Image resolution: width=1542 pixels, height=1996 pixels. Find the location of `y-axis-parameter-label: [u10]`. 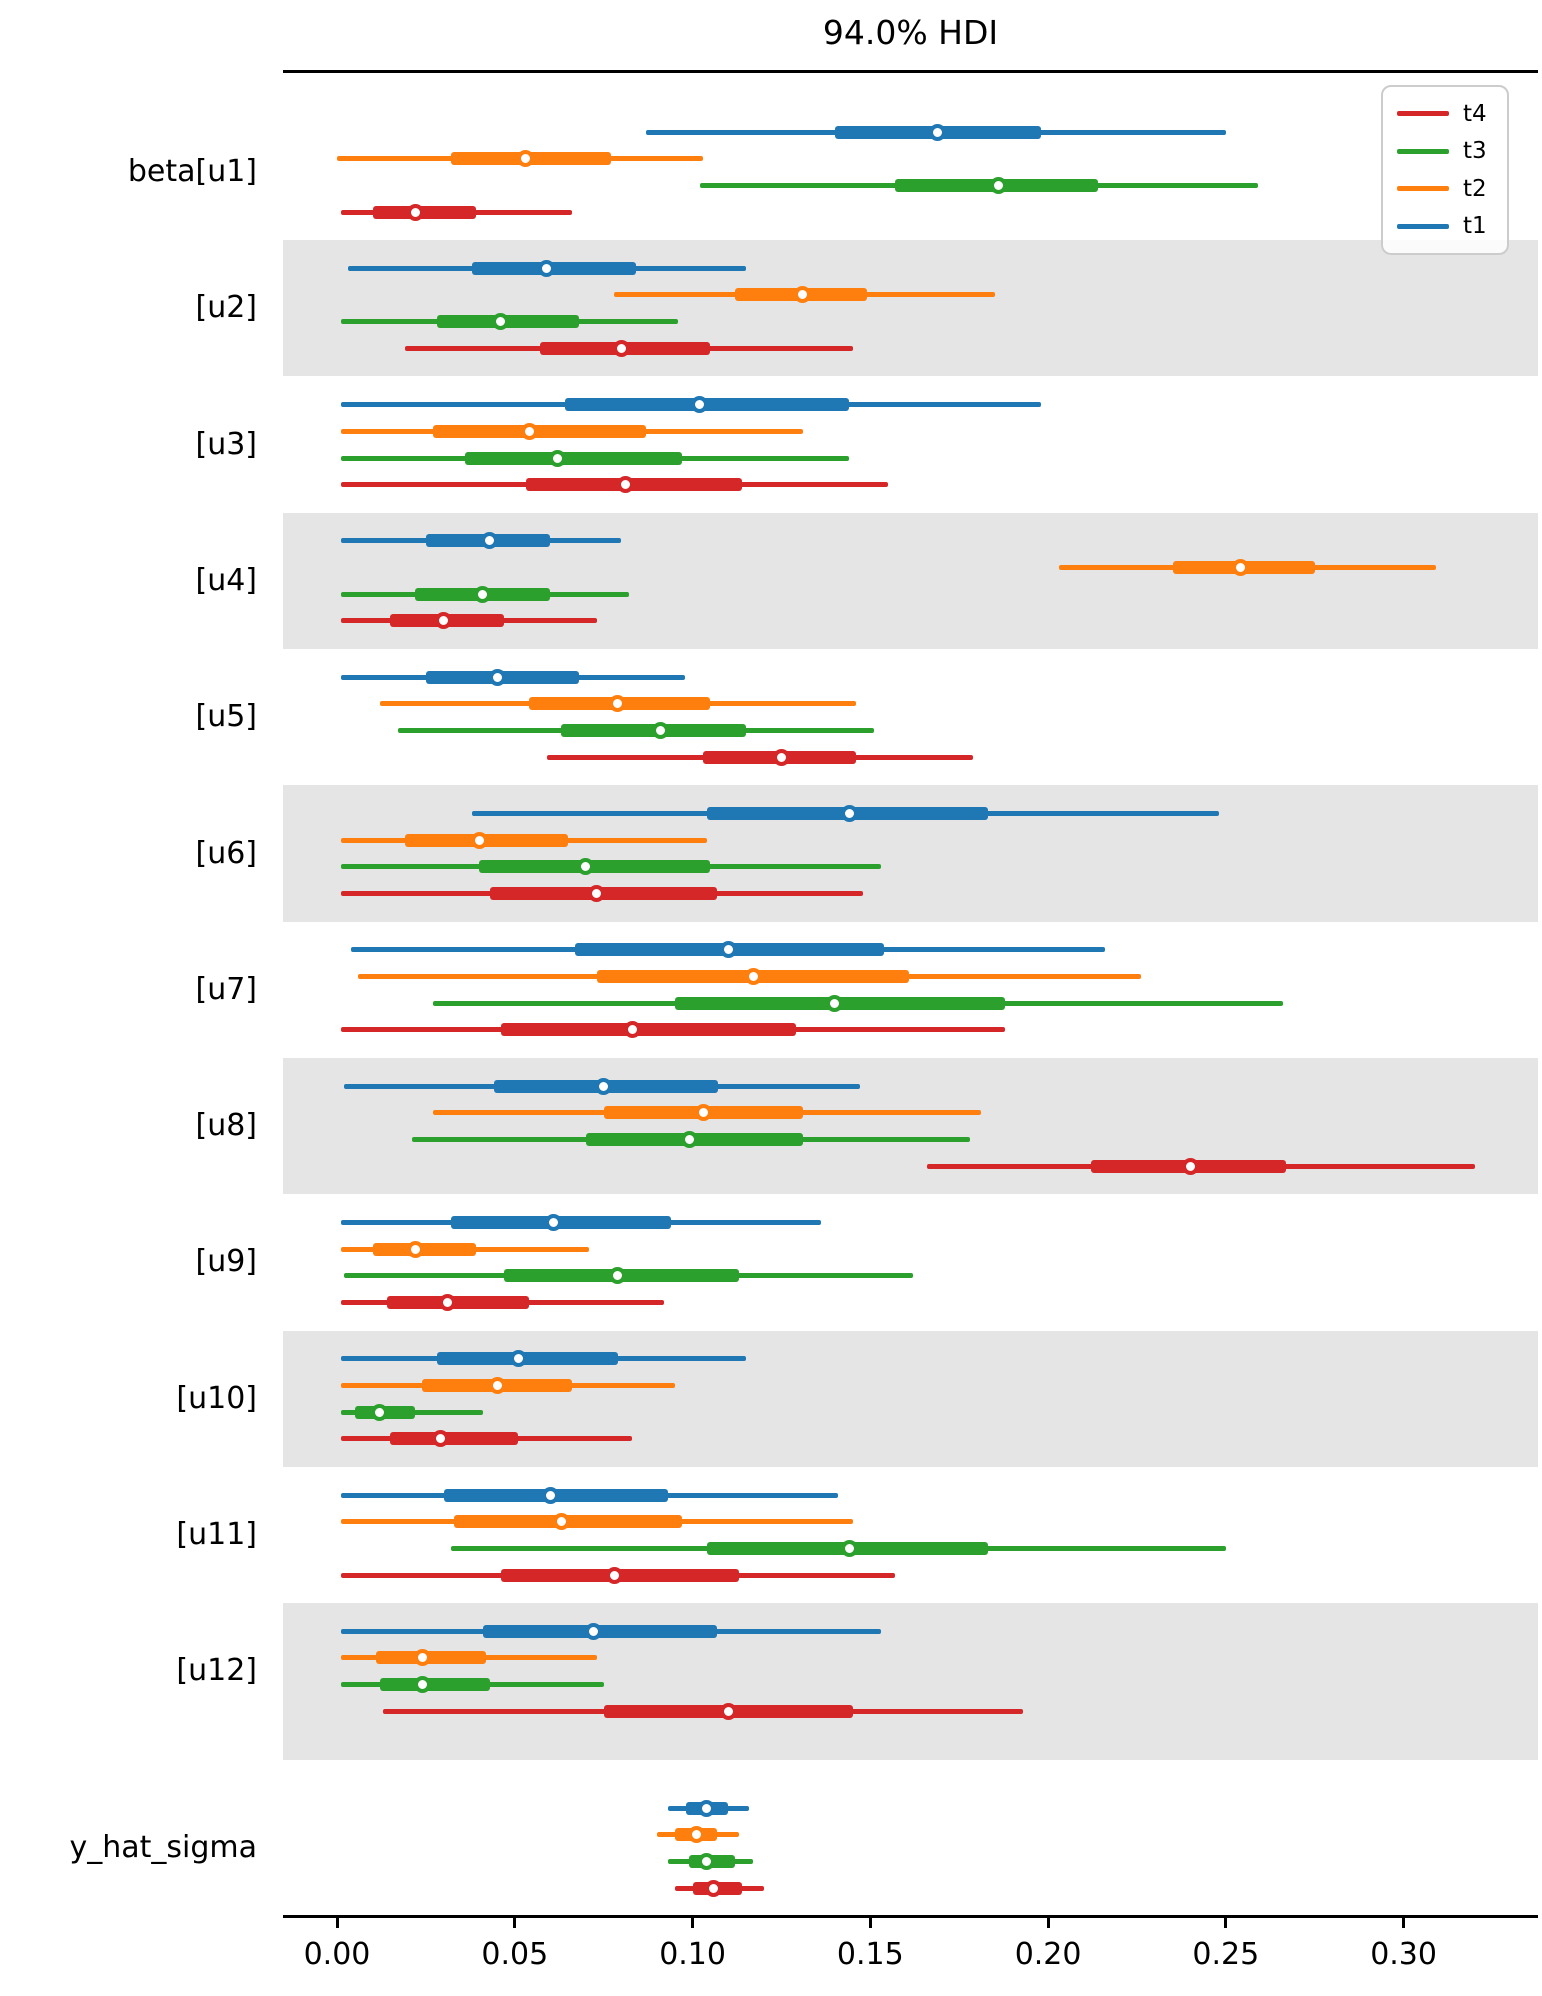

y-axis-parameter-label: [u10] is located at coordinates (216, 1398).